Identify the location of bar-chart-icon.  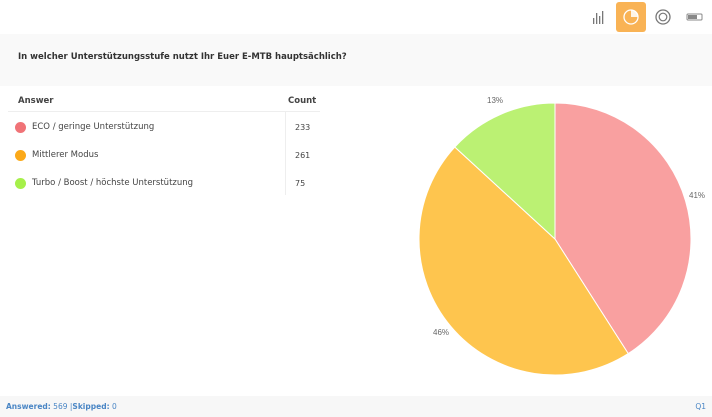
(598, 17).